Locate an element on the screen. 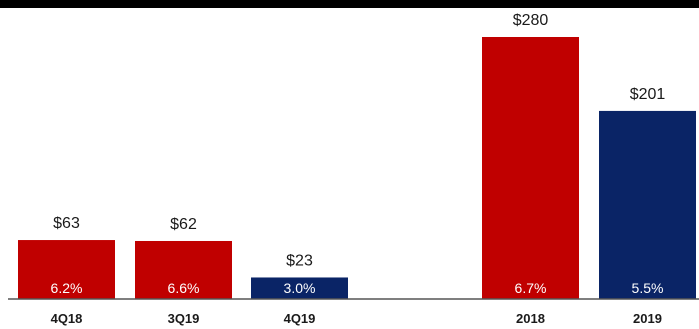 Image resolution: width=699 pixels, height=329 pixels. percent-label-4q19: 3.0% is located at coordinates (300, 288).